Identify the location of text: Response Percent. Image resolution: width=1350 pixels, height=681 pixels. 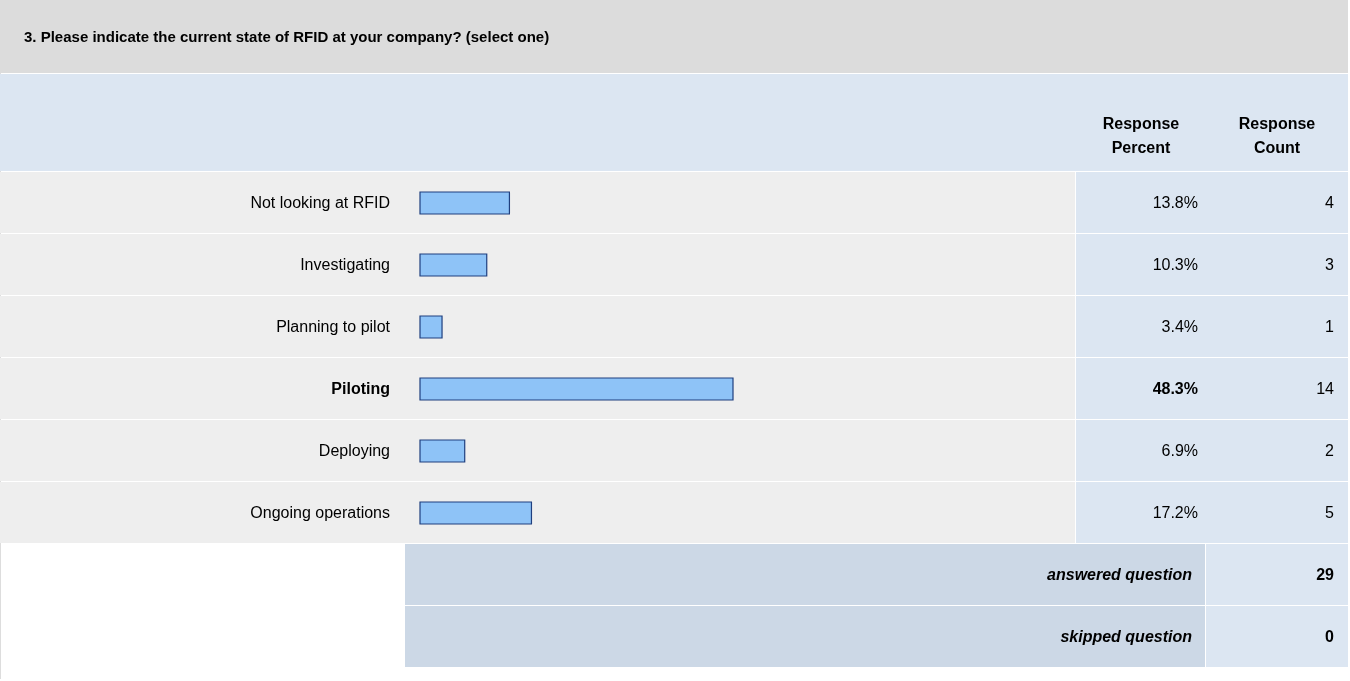
(1141, 135).